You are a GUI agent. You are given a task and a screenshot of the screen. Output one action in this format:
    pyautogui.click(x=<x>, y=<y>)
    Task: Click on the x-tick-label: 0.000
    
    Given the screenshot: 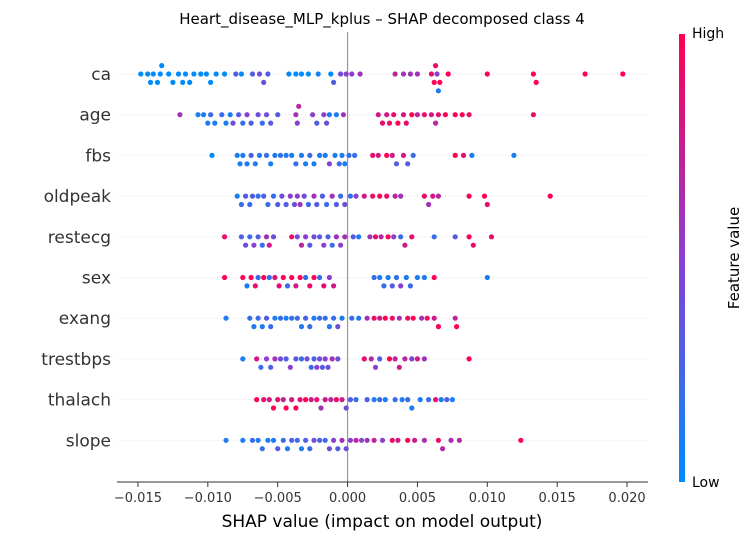 What is the action you would take?
    pyautogui.click(x=347, y=498)
    